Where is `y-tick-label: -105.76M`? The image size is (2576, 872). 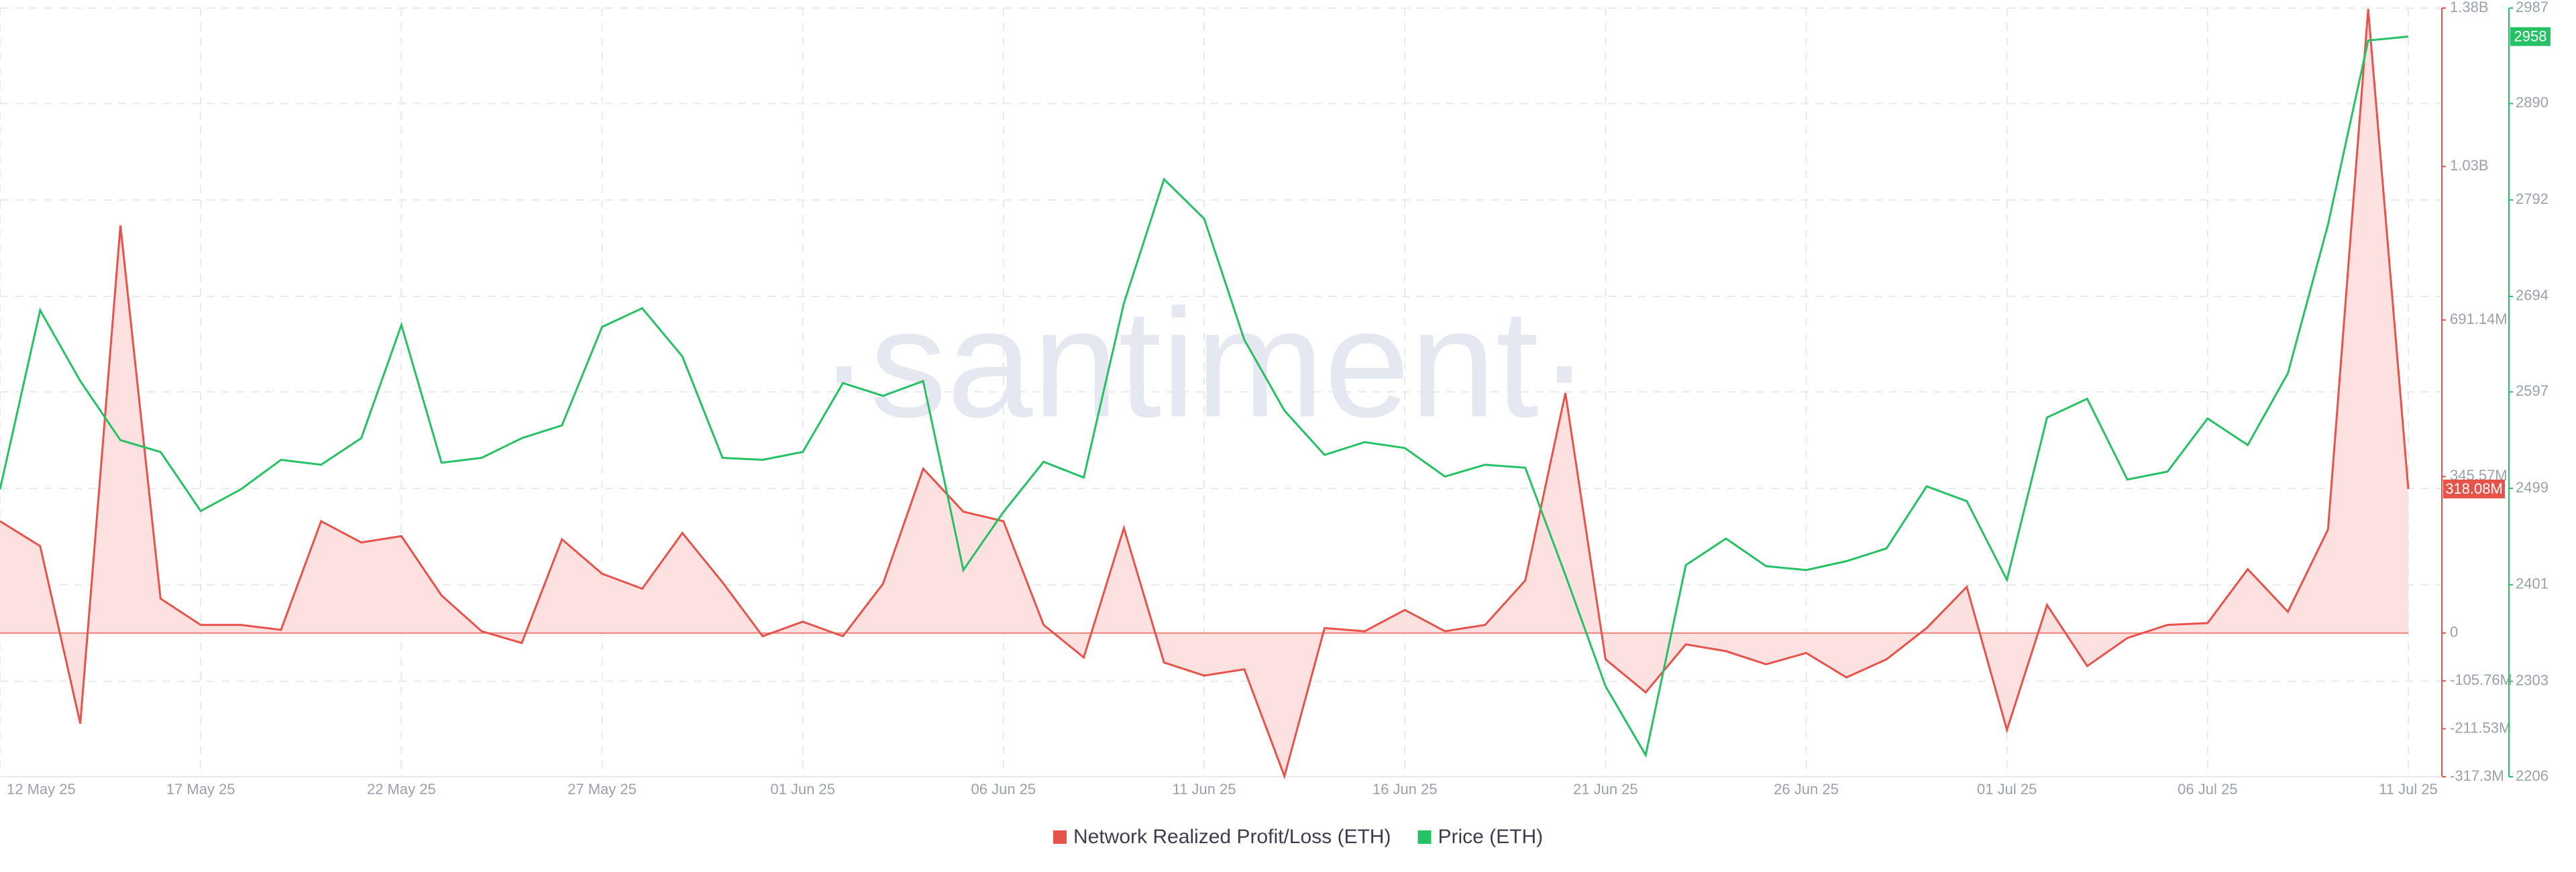 y-tick-label: -105.76M is located at coordinates (2481, 679).